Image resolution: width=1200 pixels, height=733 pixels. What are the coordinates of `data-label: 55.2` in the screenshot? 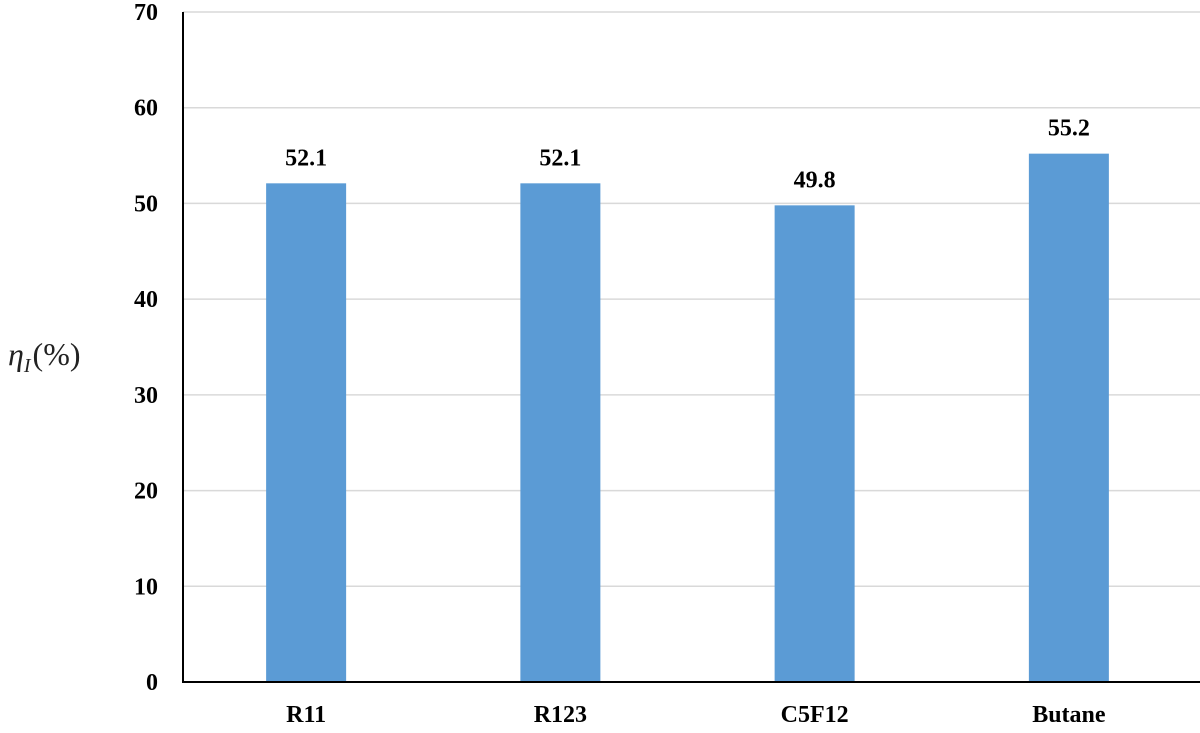 It's located at (1069, 129).